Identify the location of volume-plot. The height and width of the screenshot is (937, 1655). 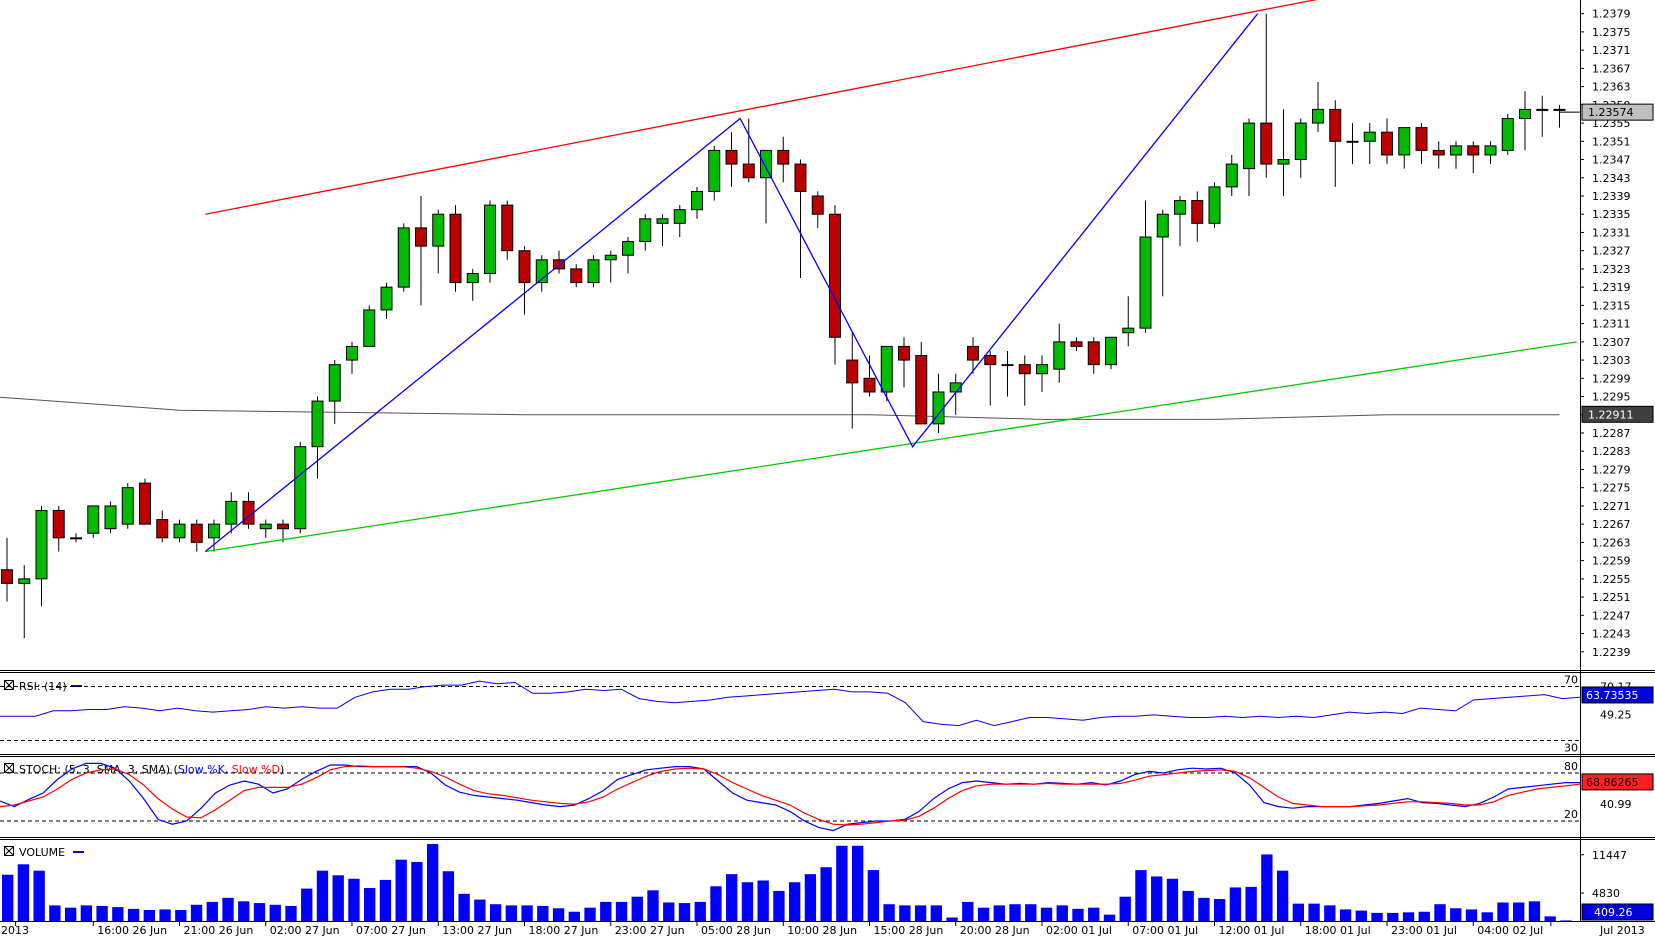
(787, 882).